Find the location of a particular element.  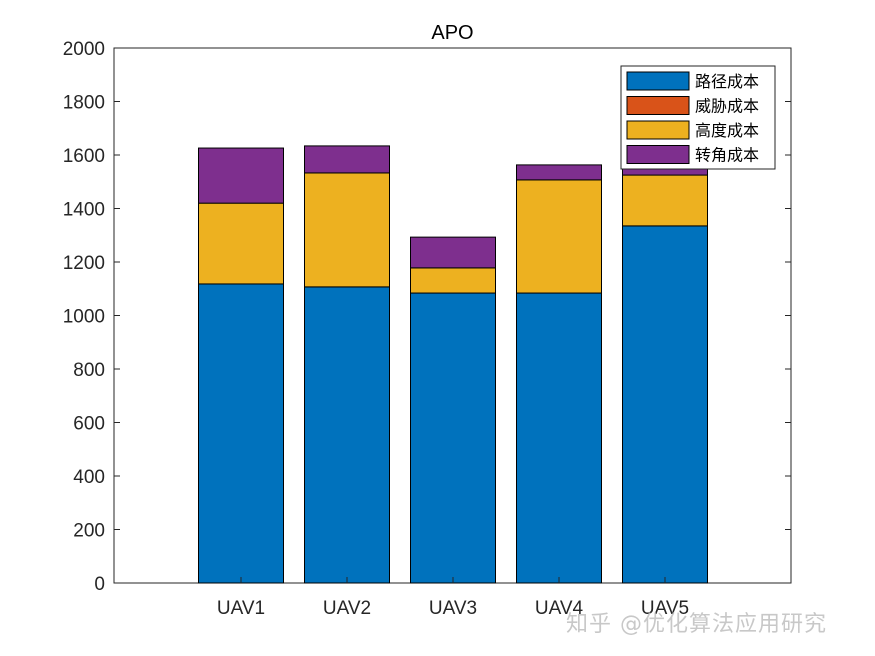

y-tick-label: 1000 is located at coordinates (84, 317).